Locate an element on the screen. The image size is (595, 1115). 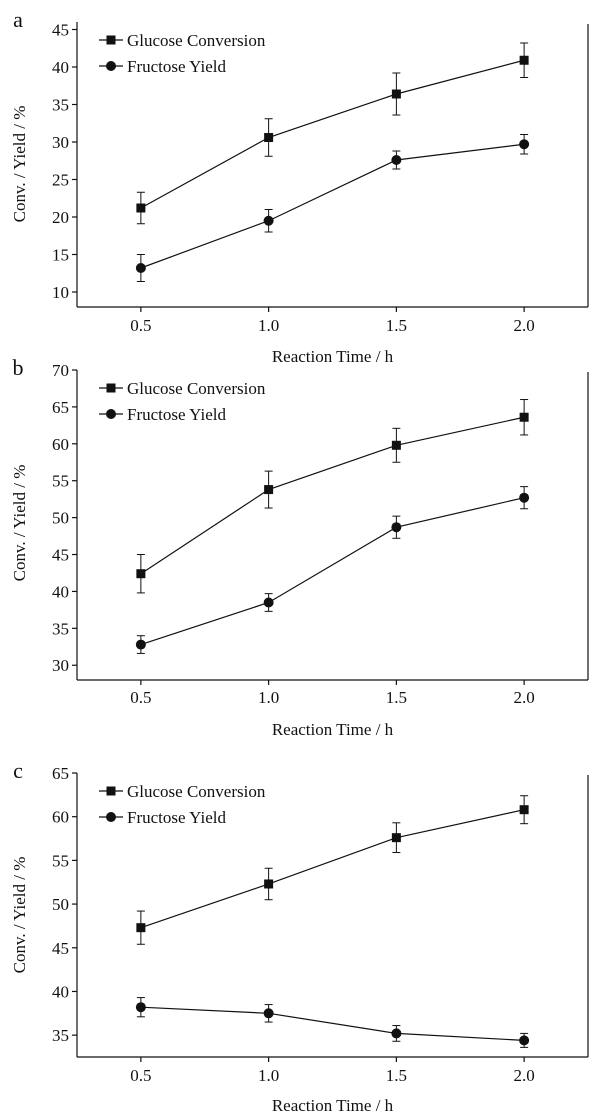
y-tick-label: 15 is located at coordinates (60, 255).